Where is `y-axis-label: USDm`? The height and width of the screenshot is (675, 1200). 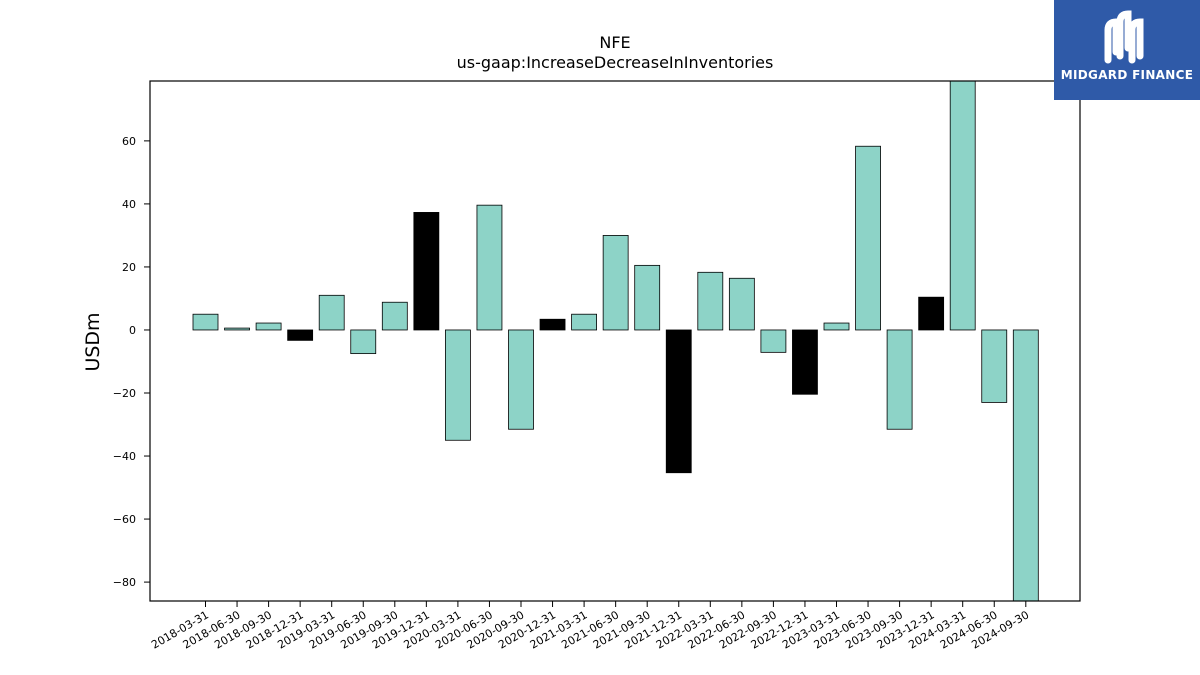
y-axis-label: USDm is located at coordinates (93, 341).